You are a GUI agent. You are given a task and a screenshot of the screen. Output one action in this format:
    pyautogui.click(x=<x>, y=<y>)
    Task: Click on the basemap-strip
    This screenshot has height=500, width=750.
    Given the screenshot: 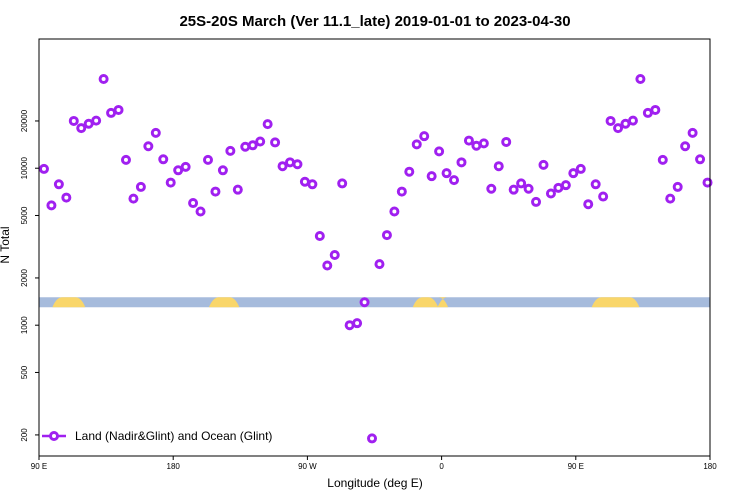 What is the action you would take?
    pyautogui.click(x=374, y=302)
    